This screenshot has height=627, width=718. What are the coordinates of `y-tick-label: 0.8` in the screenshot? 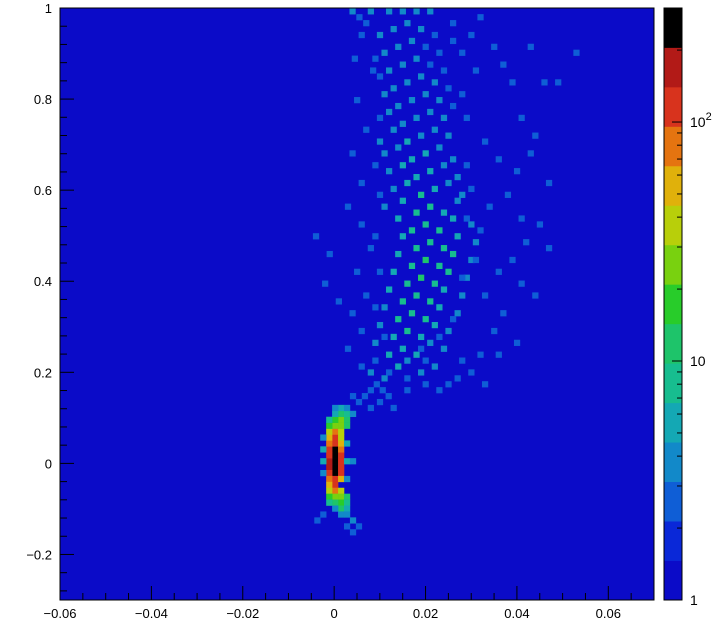 It's located at (43, 99).